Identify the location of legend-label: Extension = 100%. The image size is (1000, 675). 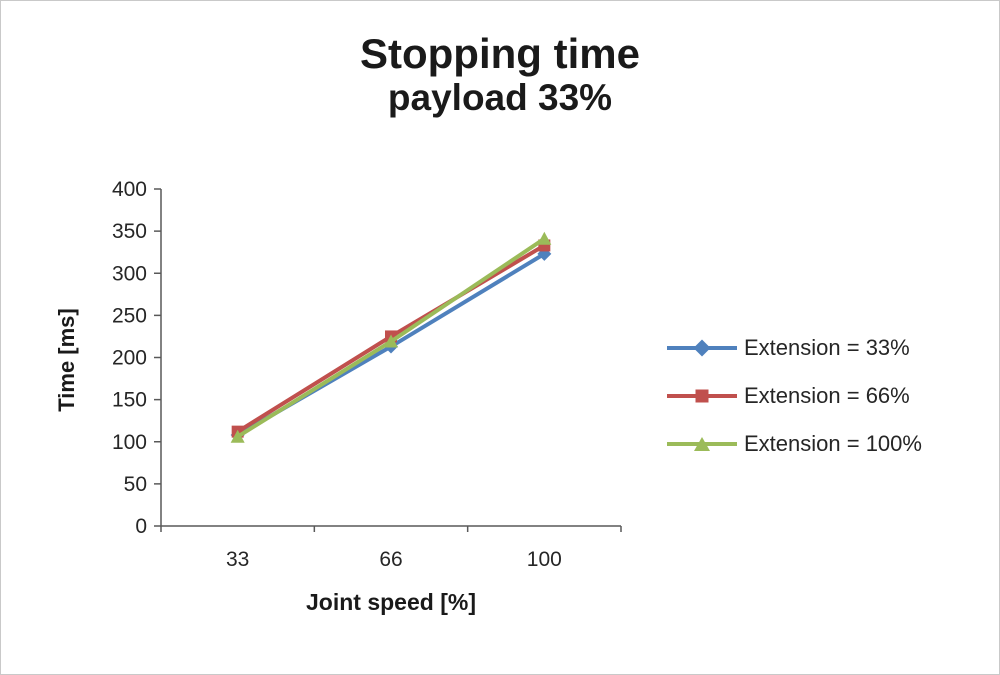
(833, 443).